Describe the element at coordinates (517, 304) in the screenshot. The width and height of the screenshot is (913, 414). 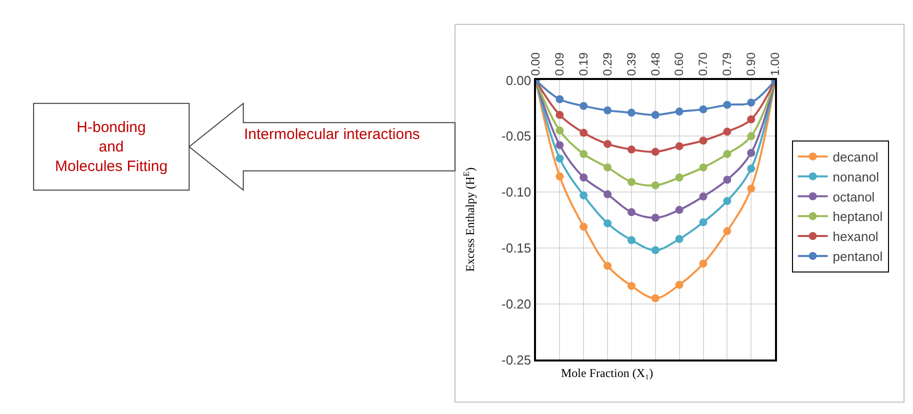
I see `y-tick-label: -0.20` at that location.